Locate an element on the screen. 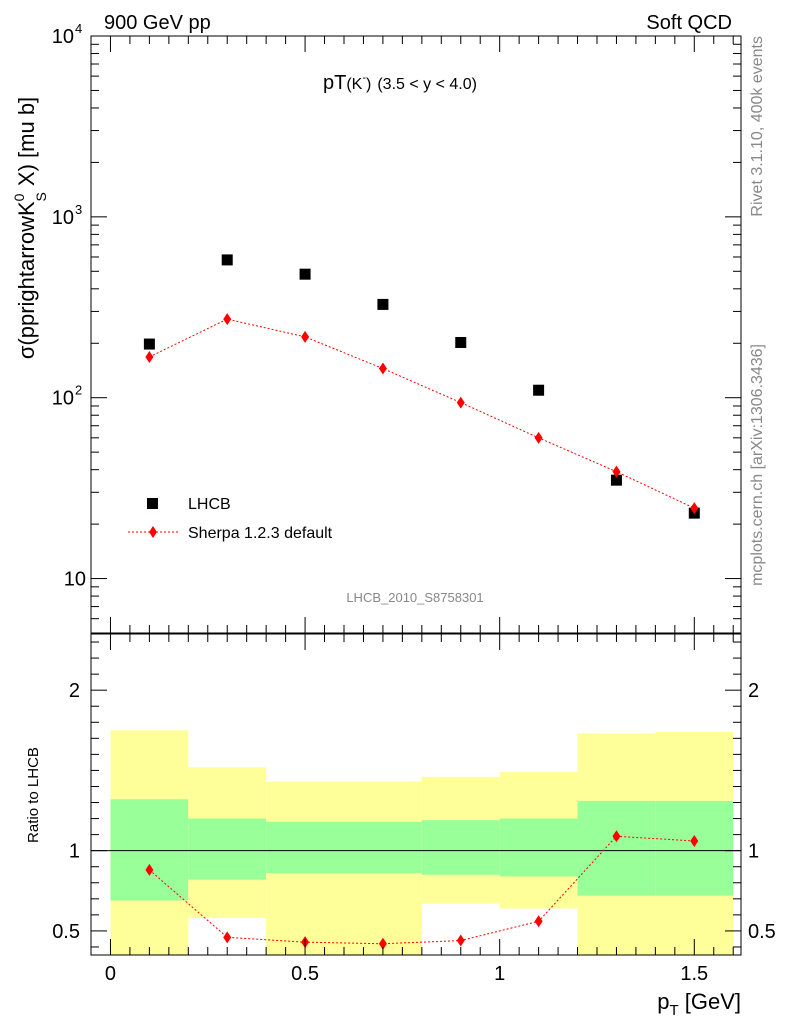  xlabel-sub: T is located at coordinates (673, 1010).